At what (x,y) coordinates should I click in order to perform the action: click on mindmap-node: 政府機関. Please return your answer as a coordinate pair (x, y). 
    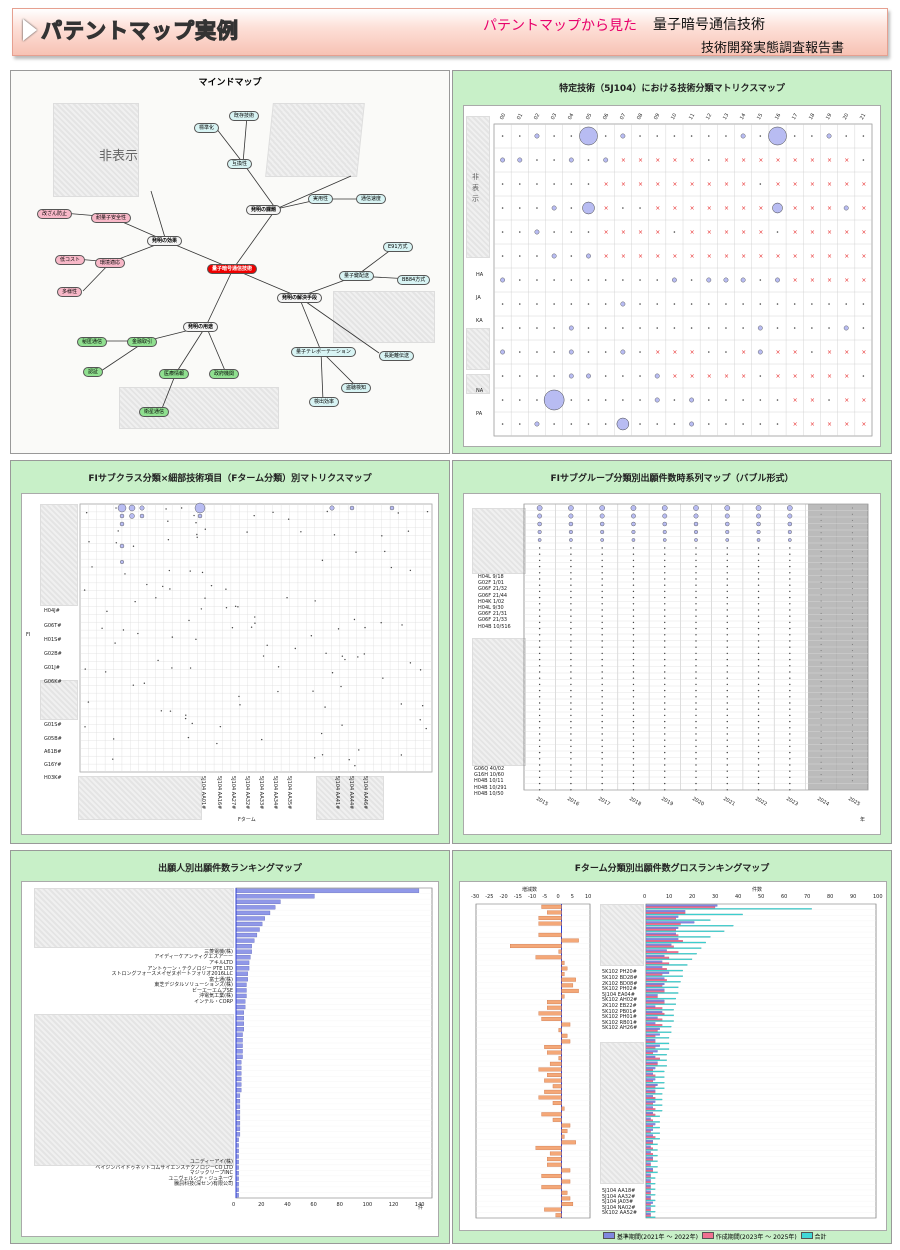
    Looking at the image, I should click on (224, 374).